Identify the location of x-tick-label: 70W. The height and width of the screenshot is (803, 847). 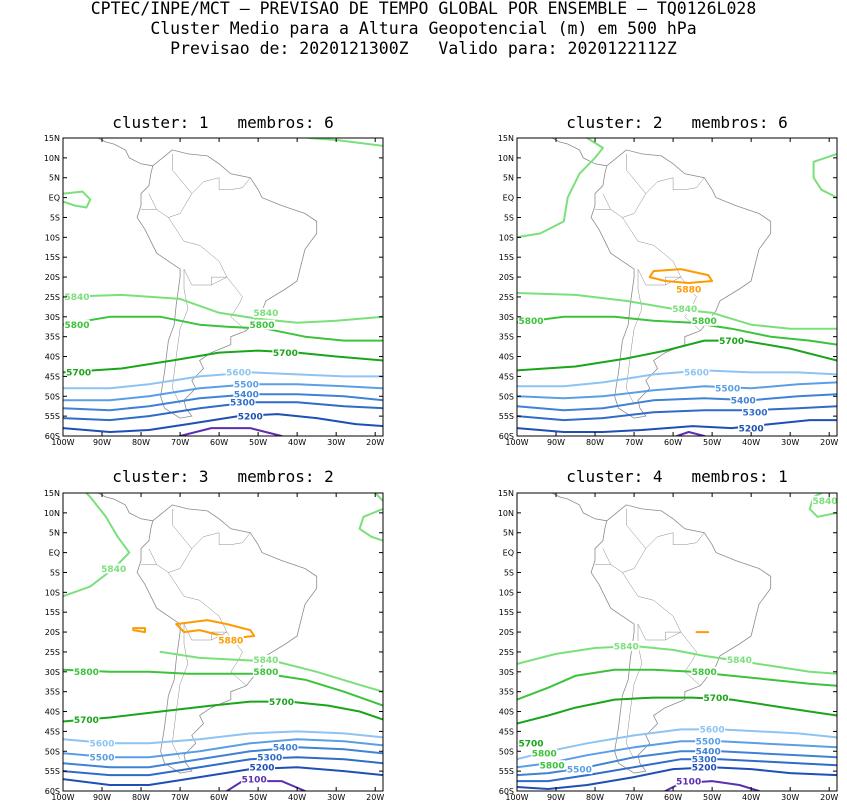
(634, 442).